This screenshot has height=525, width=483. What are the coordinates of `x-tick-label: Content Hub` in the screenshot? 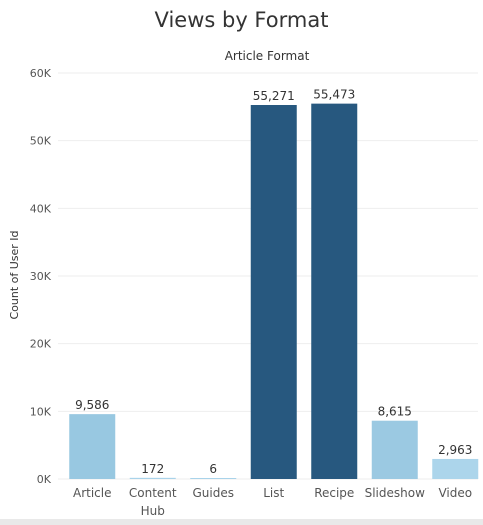 It's located at (153, 502).